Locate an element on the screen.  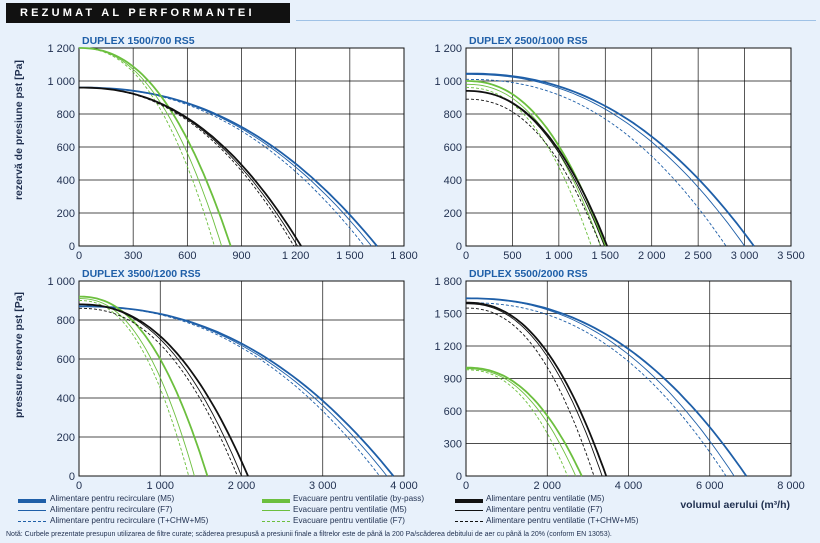
y-tick-label: 1 500 is located at coordinates (448, 315).